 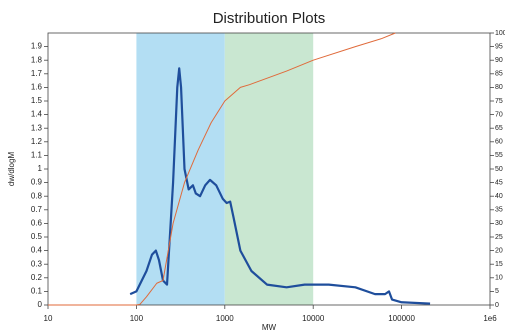 What do you see at coordinates (499, 250) in the screenshot?
I see `y2-tick-label: 20` at bounding box center [499, 250].